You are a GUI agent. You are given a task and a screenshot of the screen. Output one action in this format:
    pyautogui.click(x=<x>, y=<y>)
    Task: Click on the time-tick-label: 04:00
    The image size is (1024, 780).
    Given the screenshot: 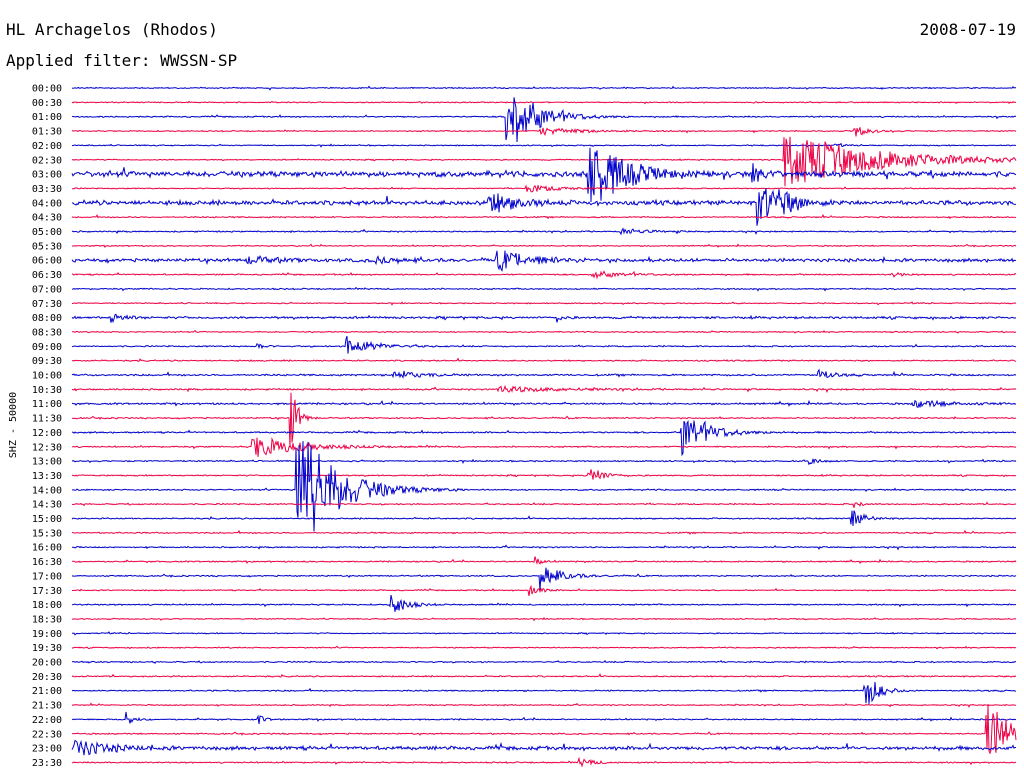 What is the action you would take?
    pyautogui.click(x=47, y=203)
    